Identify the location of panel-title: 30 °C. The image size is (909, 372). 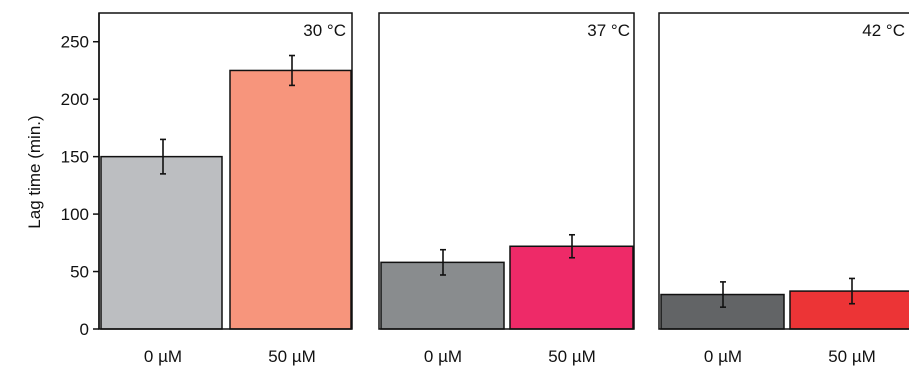
(324, 30).